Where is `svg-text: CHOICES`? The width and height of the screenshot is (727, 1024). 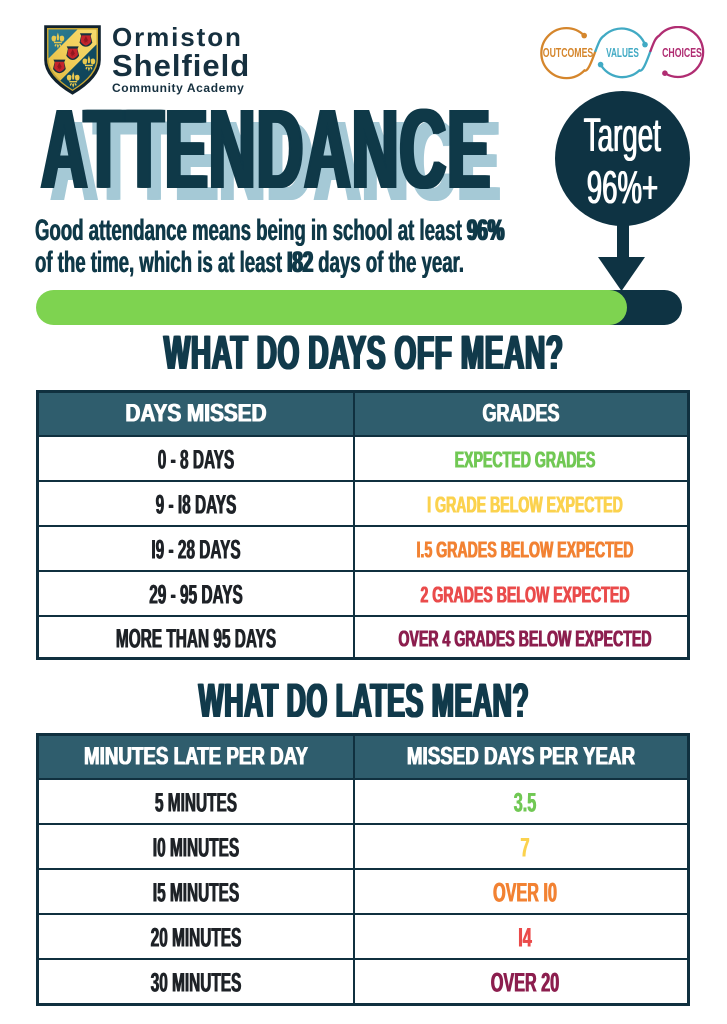 svg-text: CHOICES is located at coordinates (682, 54).